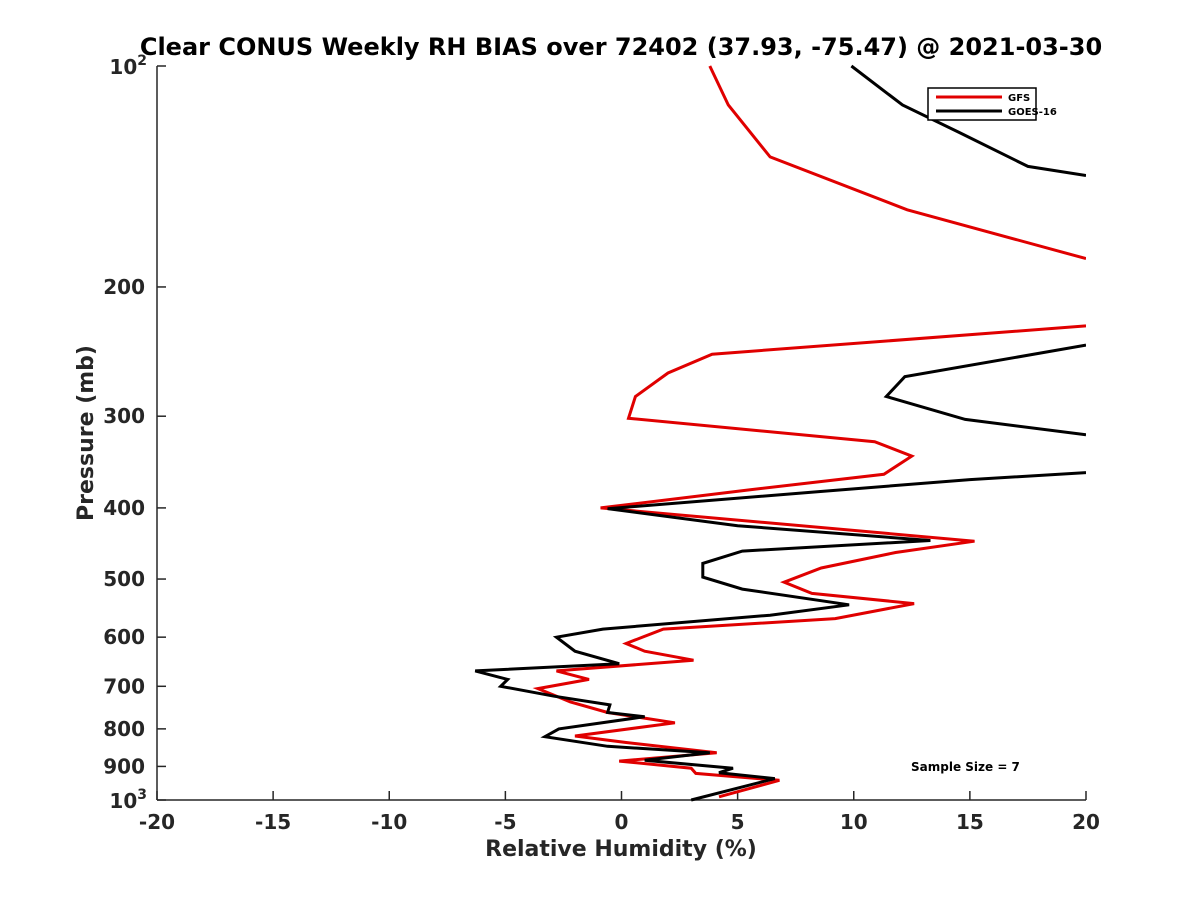 Image resolution: width=1200 pixels, height=900 pixels. I want to click on y-tick-label-bottom: 103, so click(128, 800).